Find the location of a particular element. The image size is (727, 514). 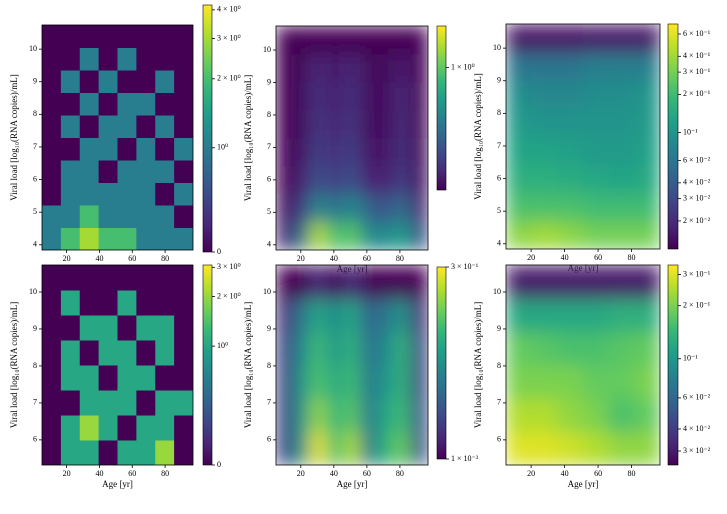

heatmap is located at coordinates (583, 136).